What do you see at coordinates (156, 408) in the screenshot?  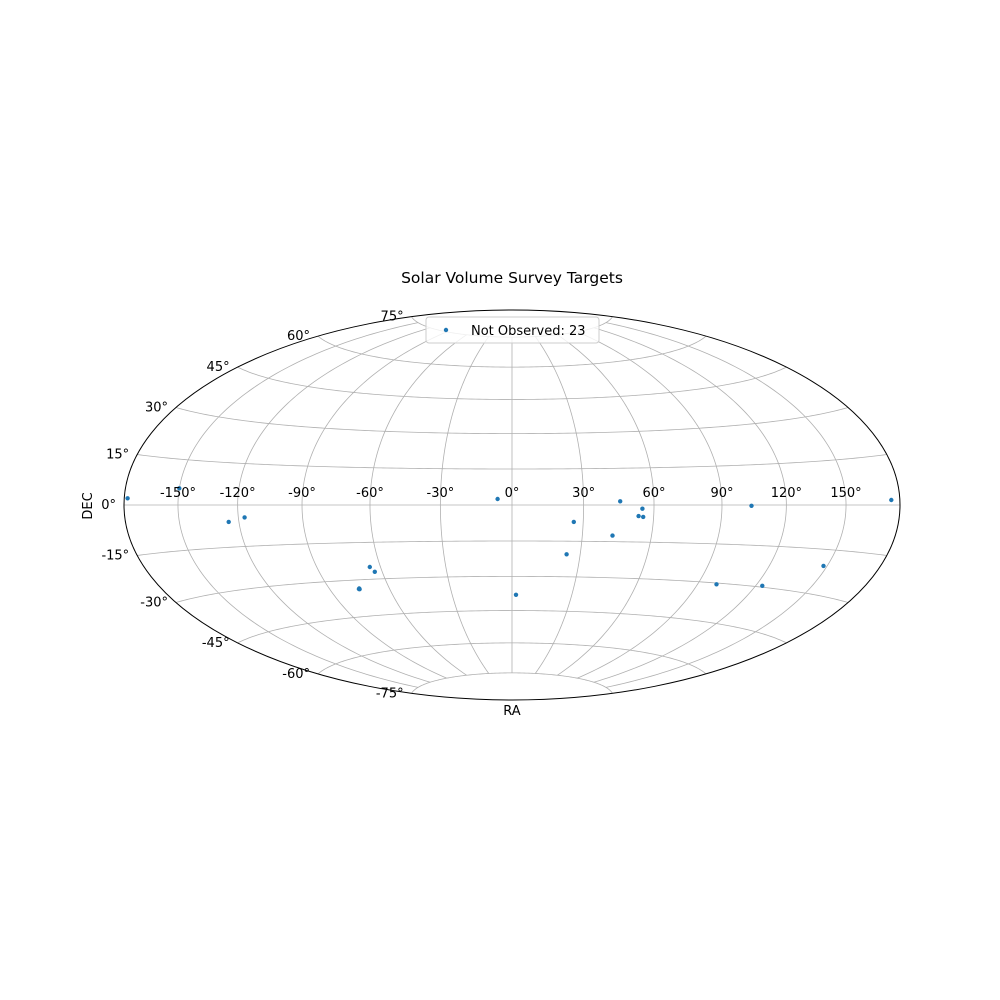 I see `dec-tick-label: 30°` at bounding box center [156, 408].